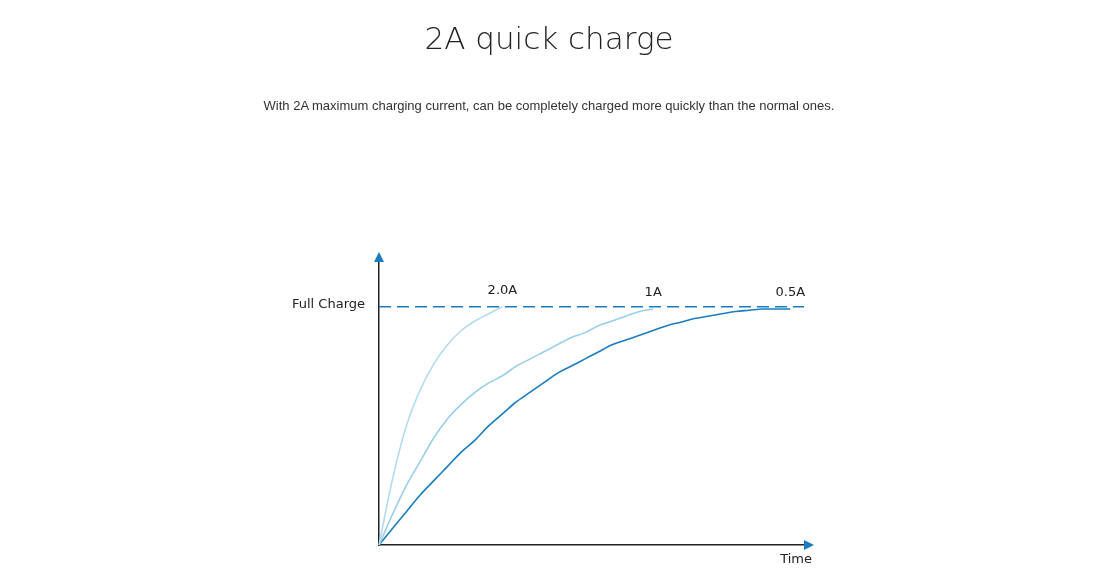 The height and width of the screenshot is (581, 1098). What do you see at coordinates (549, 38) in the screenshot?
I see `chart-title: 2A quick charge` at bounding box center [549, 38].